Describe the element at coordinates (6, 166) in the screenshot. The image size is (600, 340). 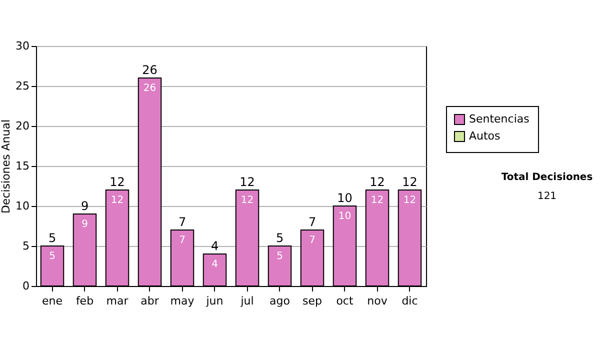
I see `y-axis-title: Decisiones Anual` at that location.